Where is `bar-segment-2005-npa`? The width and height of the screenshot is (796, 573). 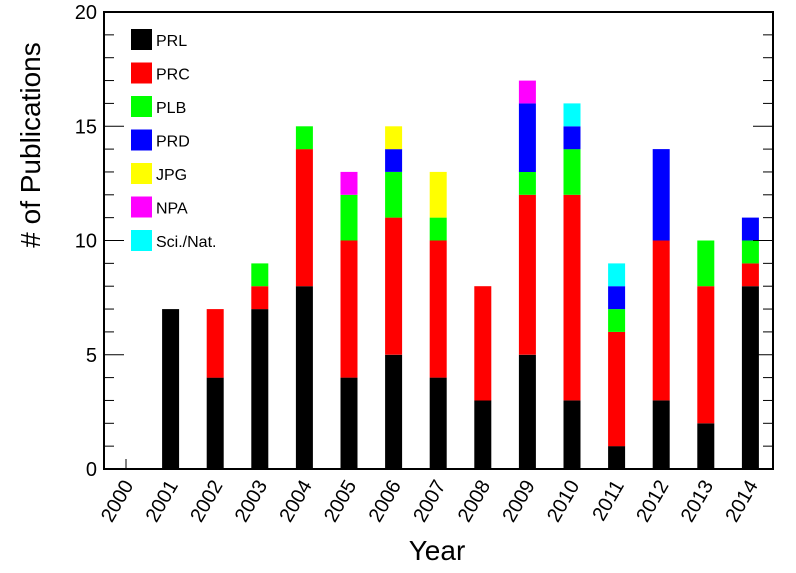
bar-segment-2005-npa is located at coordinates (349, 183).